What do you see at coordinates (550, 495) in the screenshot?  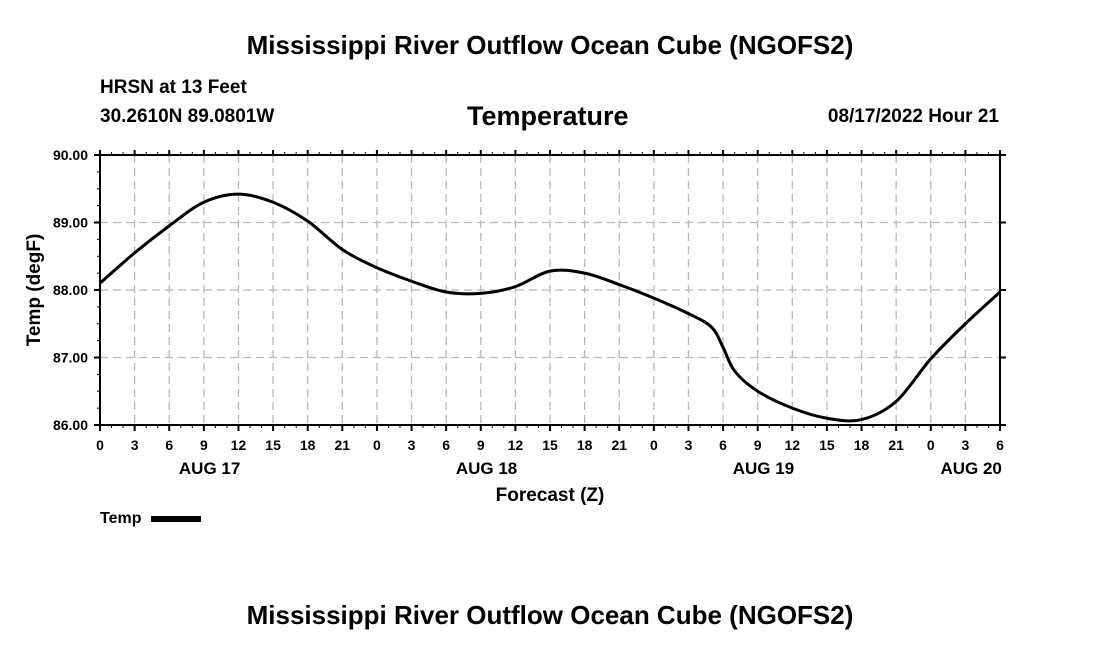 I see `x-axis-title: Forecast (Z)` at bounding box center [550, 495].